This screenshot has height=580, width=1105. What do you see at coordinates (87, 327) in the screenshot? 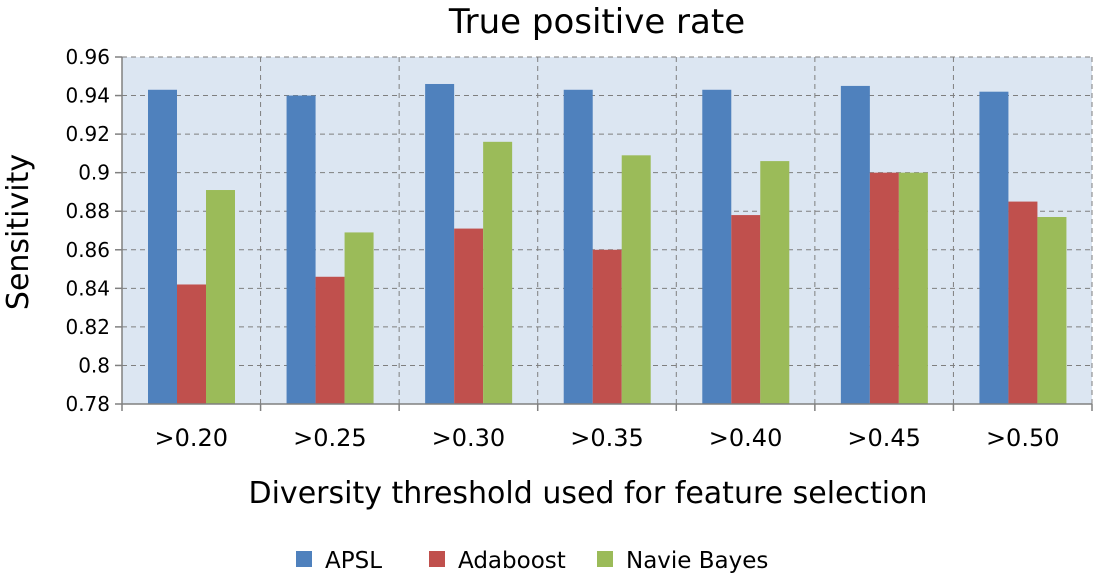
I see `y-tick-label: 0.82` at bounding box center [87, 327].